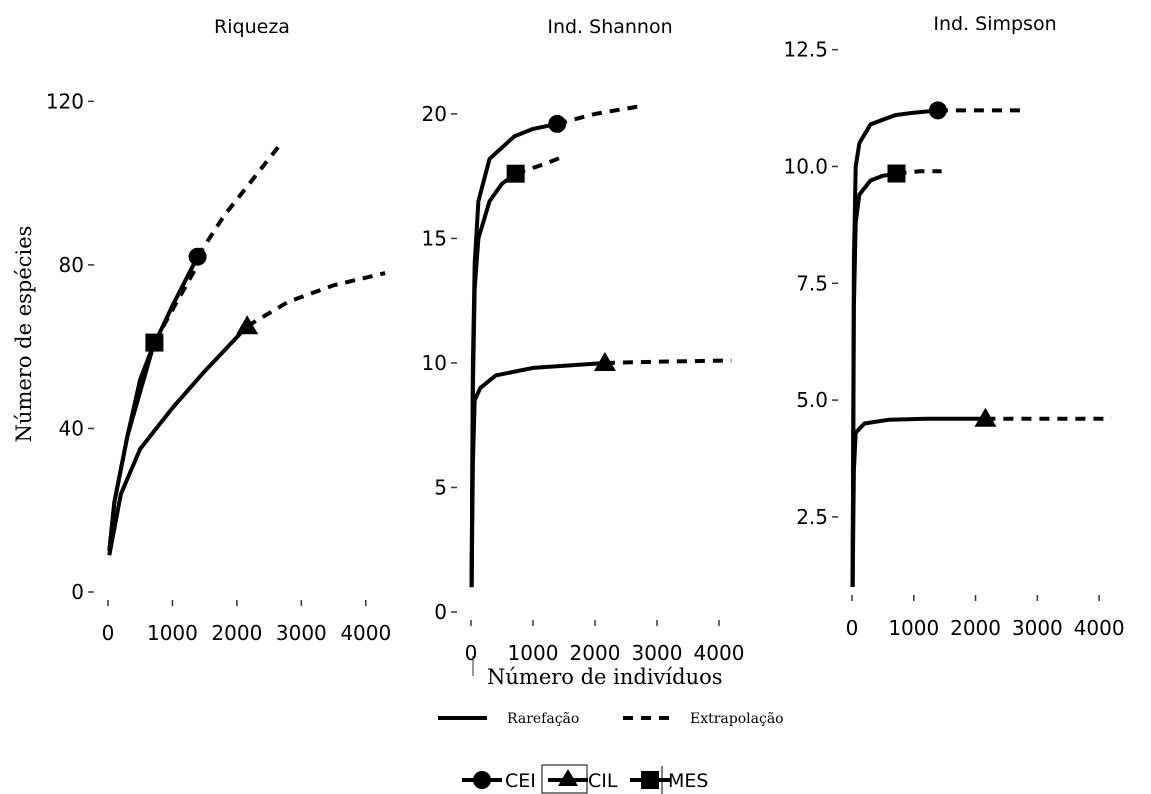 This screenshot has width=1151, height=794. Describe the element at coordinates (24, 334) in the screenshot. I see `y-axis-label: Número de espécies` at that location.